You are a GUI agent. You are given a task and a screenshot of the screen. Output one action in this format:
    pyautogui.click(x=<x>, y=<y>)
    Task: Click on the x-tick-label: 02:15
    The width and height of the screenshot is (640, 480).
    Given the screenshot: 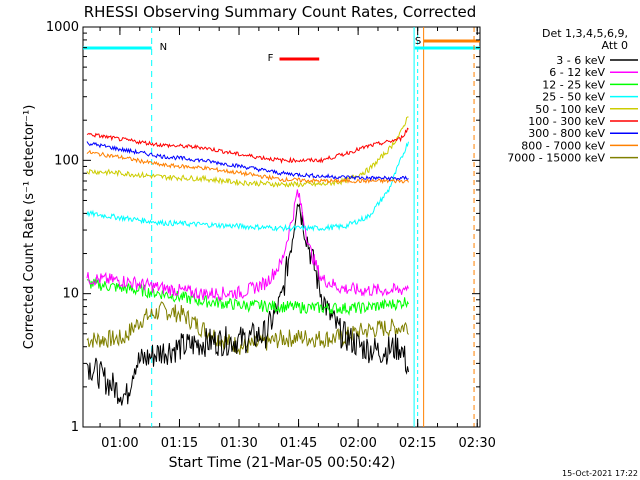 What is the action you would take?
    pyautogui.click(x=417, y=443)
    